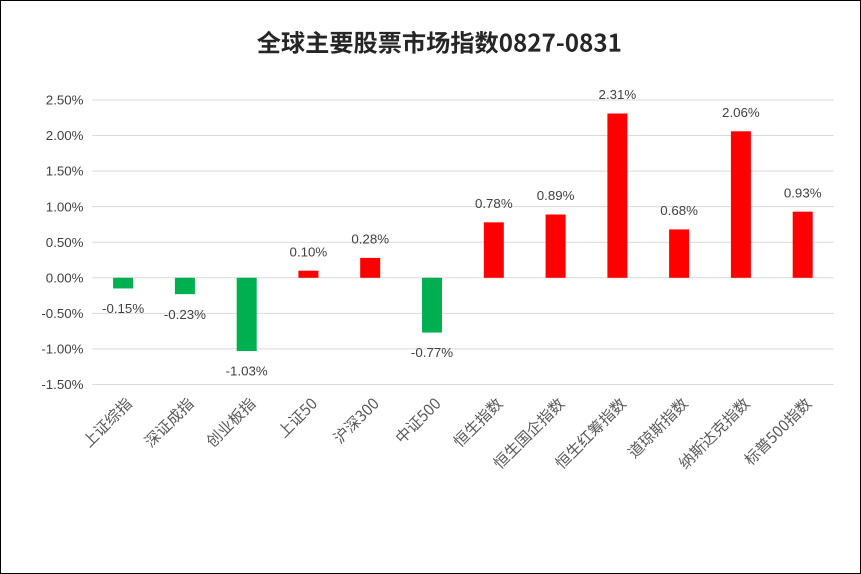 Image resolution: width=861 pixels, height=574 pixels. Describe the element at coordinates (309, 251) in the screenshot. I see `svg-text: 0.10%` at that location.